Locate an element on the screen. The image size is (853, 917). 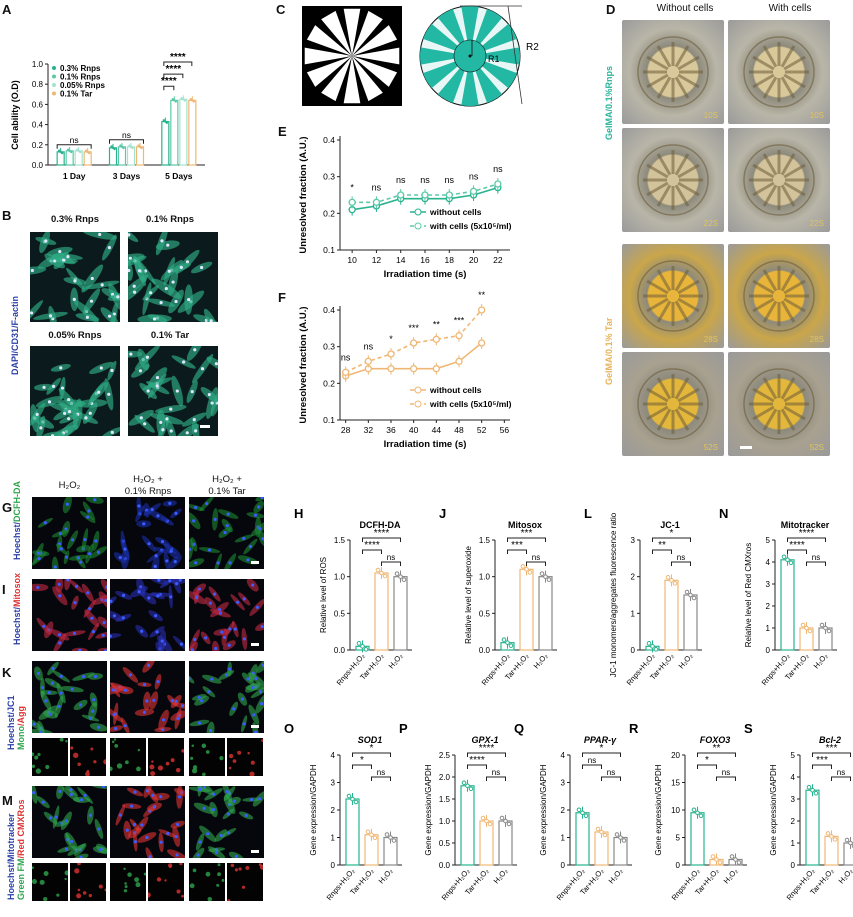
bar-panel-title: Mitosox is located at coordinates (525, 525).